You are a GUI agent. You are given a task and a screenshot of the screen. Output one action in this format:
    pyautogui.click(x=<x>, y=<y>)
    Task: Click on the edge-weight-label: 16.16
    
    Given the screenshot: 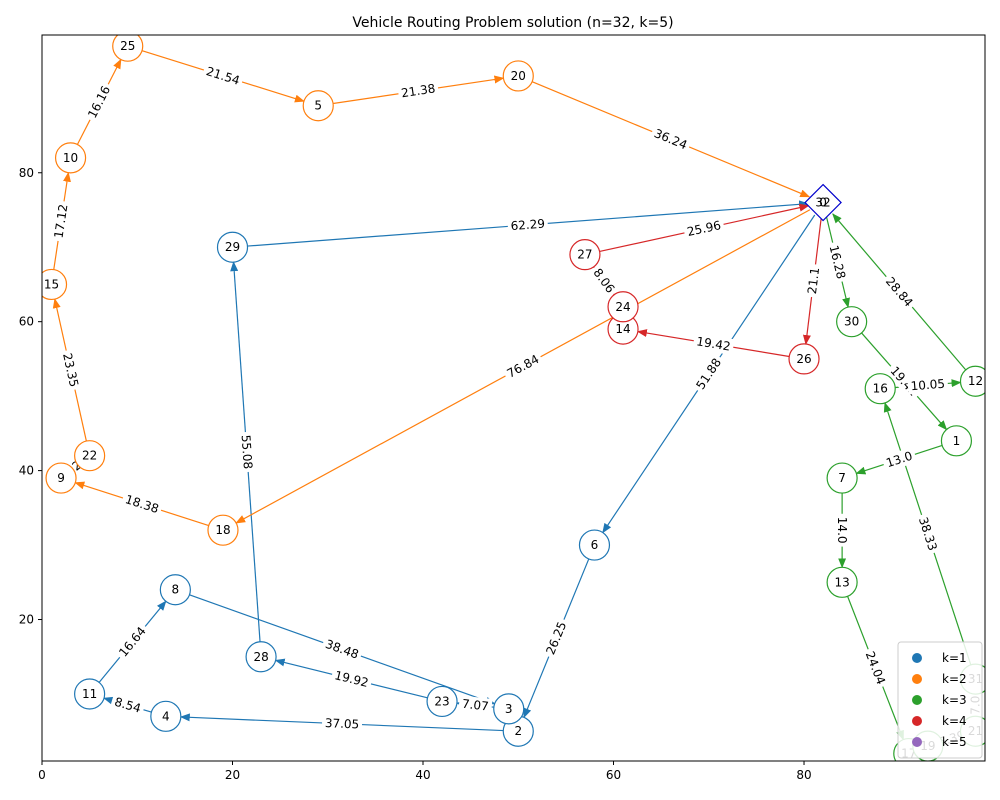 What is the action you would take?
    pyautogui.click(x=99, y=102)
    